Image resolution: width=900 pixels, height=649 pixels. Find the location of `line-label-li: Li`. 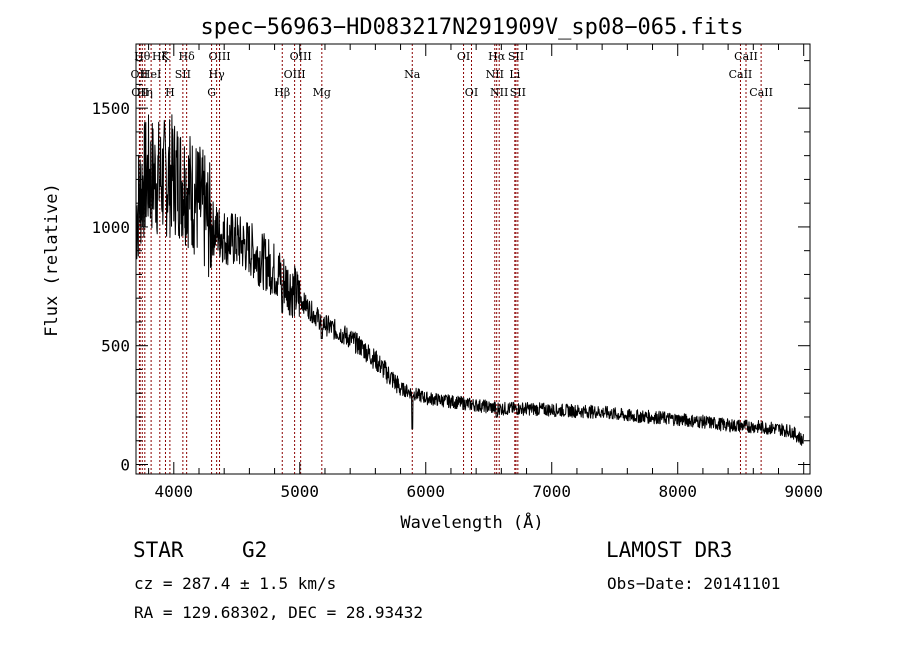

line-label-li: Li is located at coordinates (514, 74).